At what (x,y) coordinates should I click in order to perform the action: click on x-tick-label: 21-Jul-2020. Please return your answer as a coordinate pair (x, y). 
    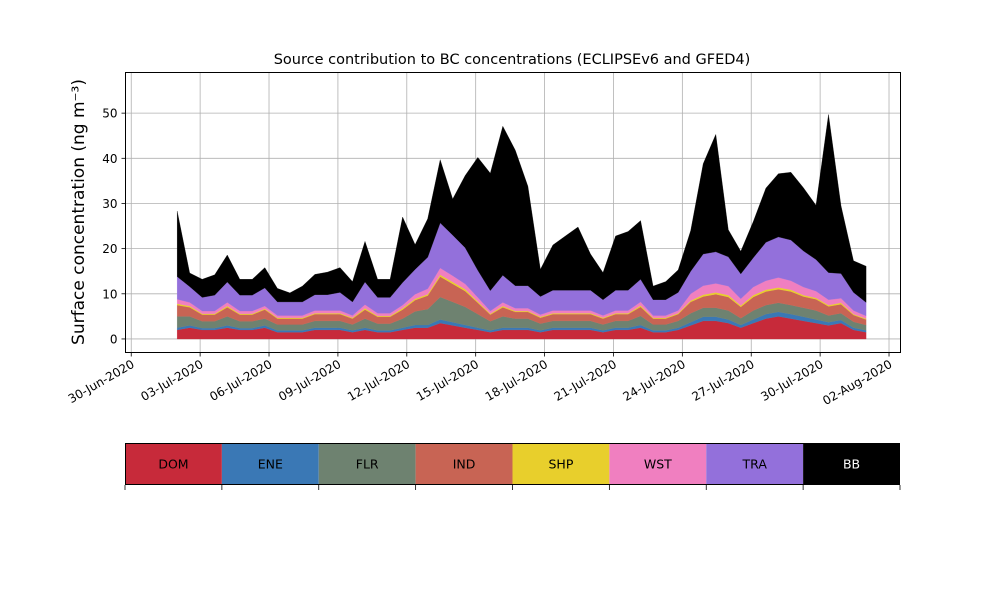
    Looking at the image, I should click on (585, 380).